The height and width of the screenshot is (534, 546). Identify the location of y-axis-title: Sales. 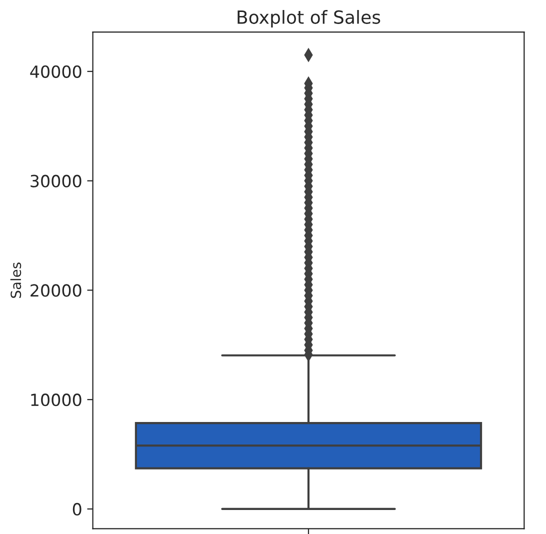
(16, 280).